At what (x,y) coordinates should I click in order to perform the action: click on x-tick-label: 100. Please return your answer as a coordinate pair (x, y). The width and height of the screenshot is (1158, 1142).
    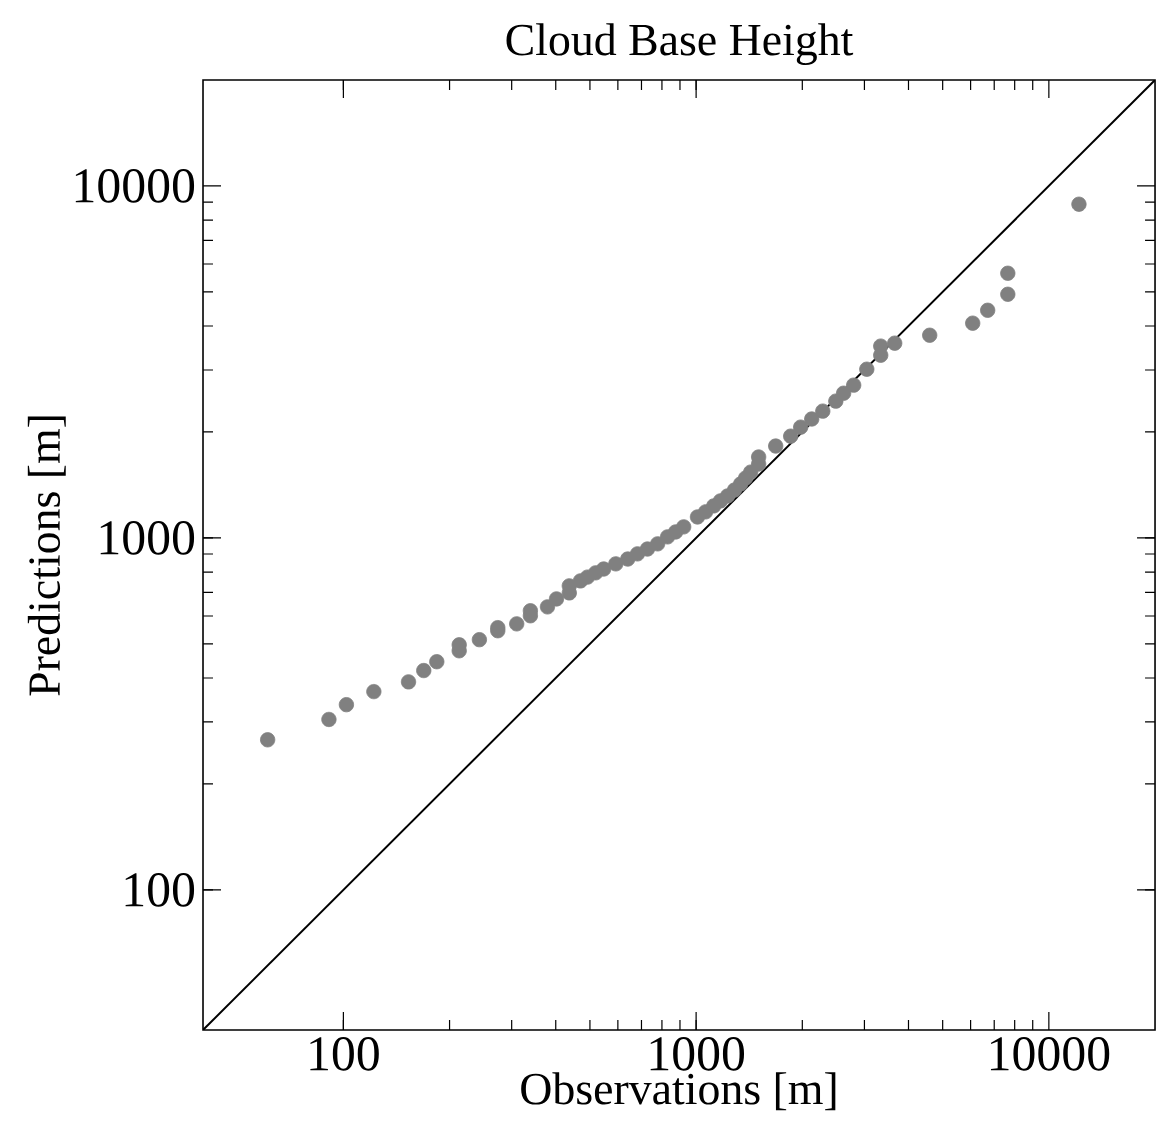
    Looking at the image, I should click on (344, 1054).